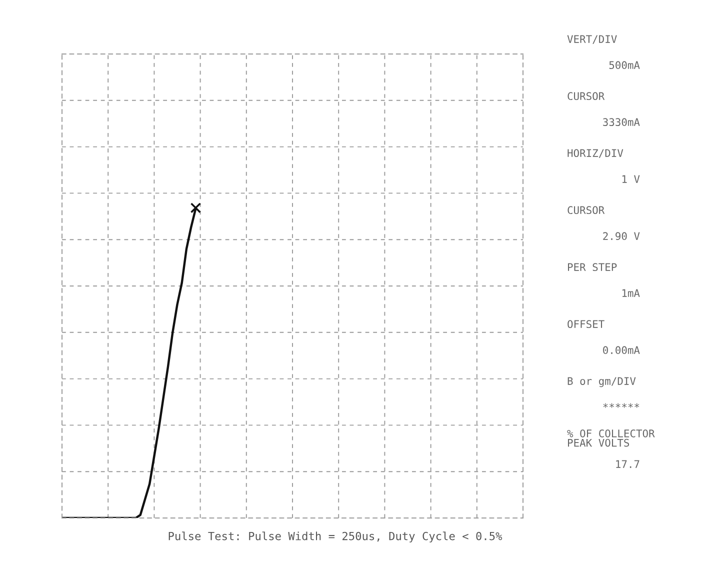 The image size is (704, 569). Describe the element at coordinates (592, 267) in the screenshot. I see `text: PER STEP` at that location.